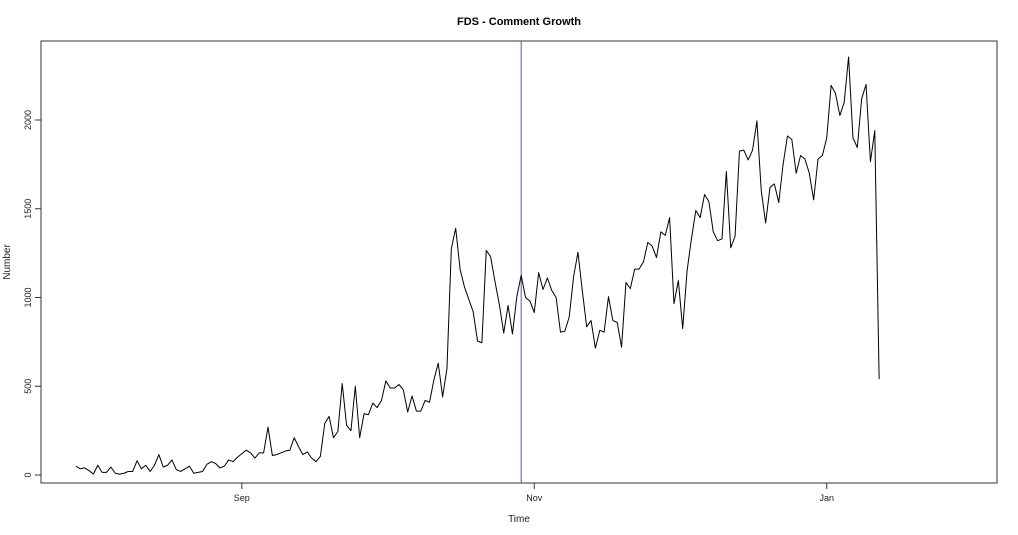  I want to click on y-axis: 0 500 1000 1500 2000, so click(32, 294).